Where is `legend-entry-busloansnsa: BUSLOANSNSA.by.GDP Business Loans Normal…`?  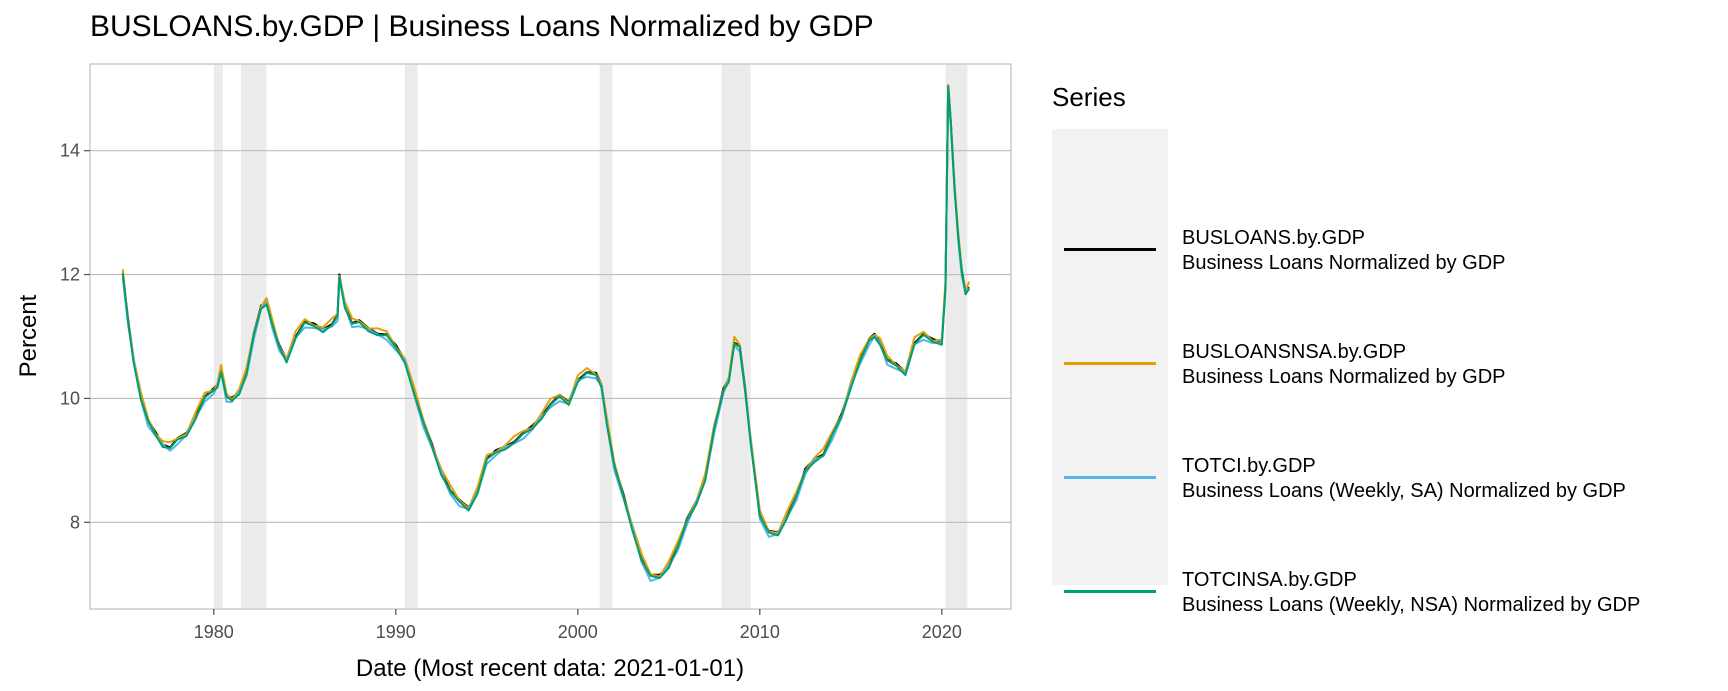 legend-entry-busloansnsa: BUSLOANSNSA.by.GDP Business Loans Normal… is located at coordinates (1382, 364).